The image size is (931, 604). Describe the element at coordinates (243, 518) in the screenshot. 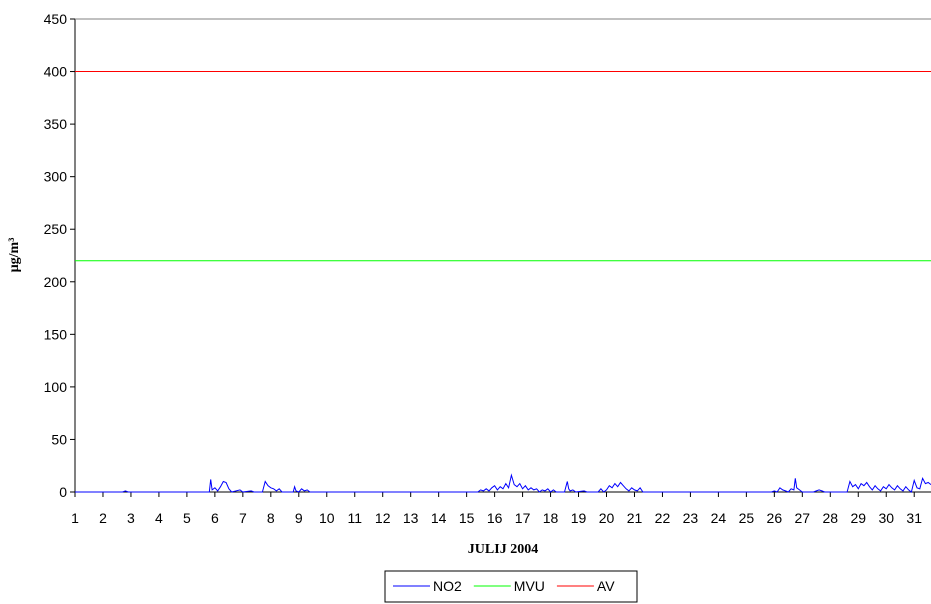

I see `x-tick-label: 7` at that location.